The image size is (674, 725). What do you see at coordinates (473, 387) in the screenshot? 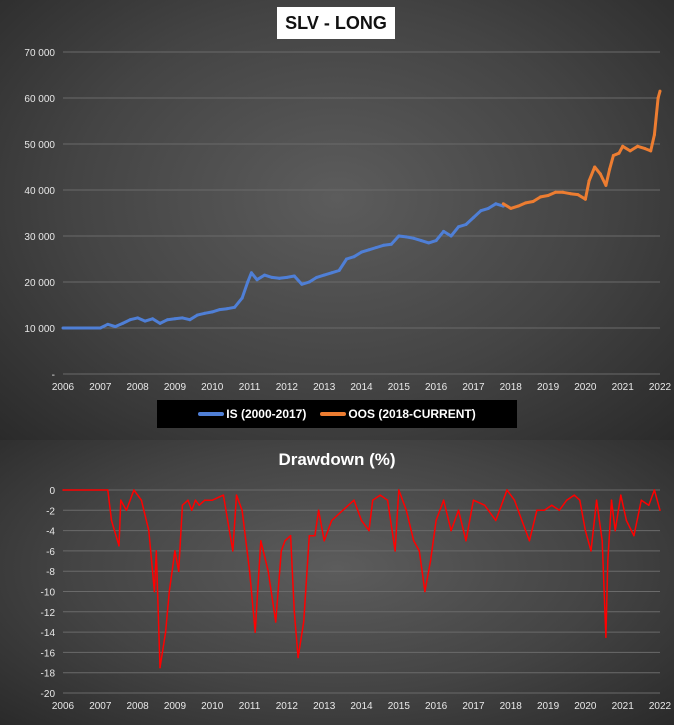
I see `x-tick-label: 2017` at bounding box center [473, 387].